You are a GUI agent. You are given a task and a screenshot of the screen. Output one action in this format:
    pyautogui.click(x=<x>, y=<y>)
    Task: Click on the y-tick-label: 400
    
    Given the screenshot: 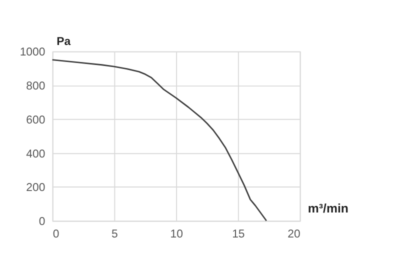 What is the action you would take?
    pyautogui.click(x=36, y=154)
    